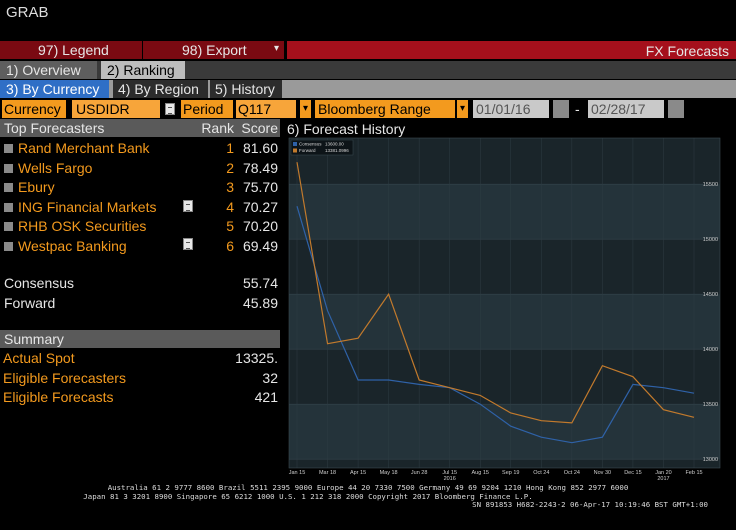 The width and height of the screenshot is (736, 530). Describe the element at coordinates (87, 206) in the screenshot. I see `forecaster-name: ING Financial Markets` at that location.